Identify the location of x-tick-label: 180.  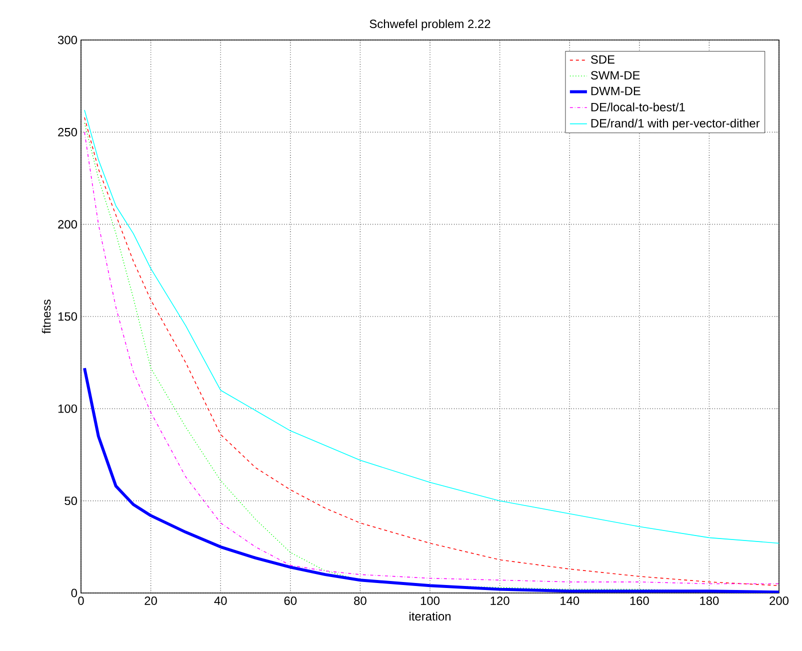
(709, 600).